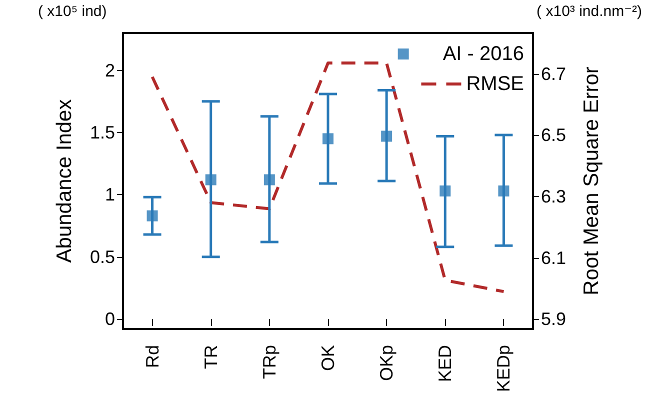  Describe the element at coordinates (553, 319) in the screenshot. I see `y2-tick-label: 5.9` at that location.